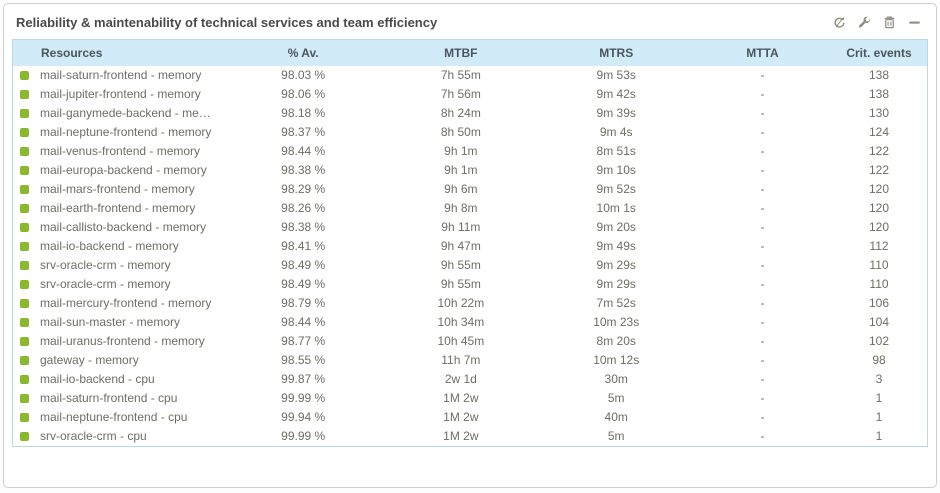 Image resolution: width=940 pixels, height=493 pixels. Describe the element at coordinates (118, 322) in the screenshot. I see `cell-resource: mail-sun-master - memory` at that location.